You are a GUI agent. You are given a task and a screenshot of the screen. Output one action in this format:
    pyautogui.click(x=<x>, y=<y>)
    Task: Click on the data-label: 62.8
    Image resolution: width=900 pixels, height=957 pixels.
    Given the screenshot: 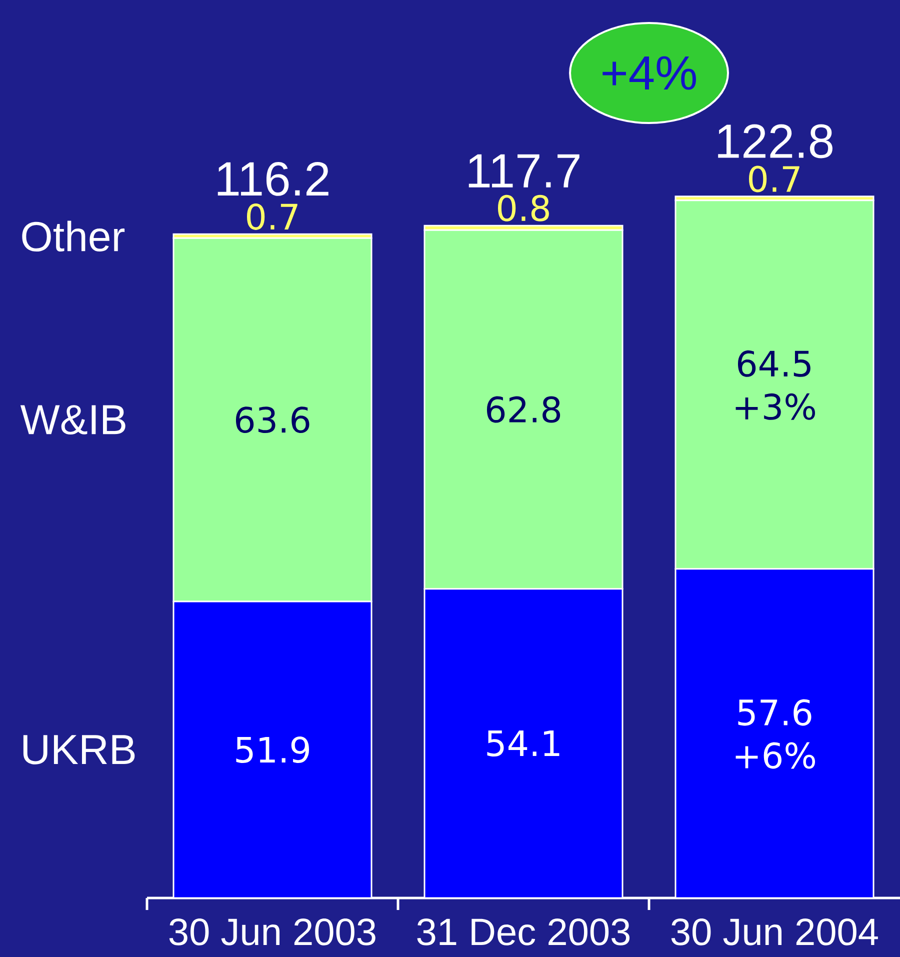 What is the action you would take?
    pyautogui.click(x=523, y=409)
    